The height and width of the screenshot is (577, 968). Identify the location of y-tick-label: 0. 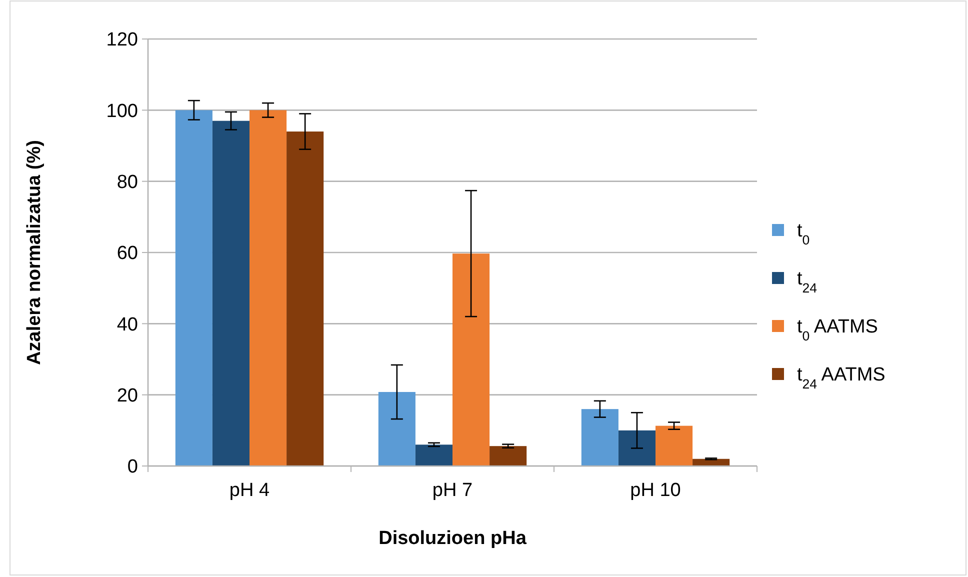
(132, 467).